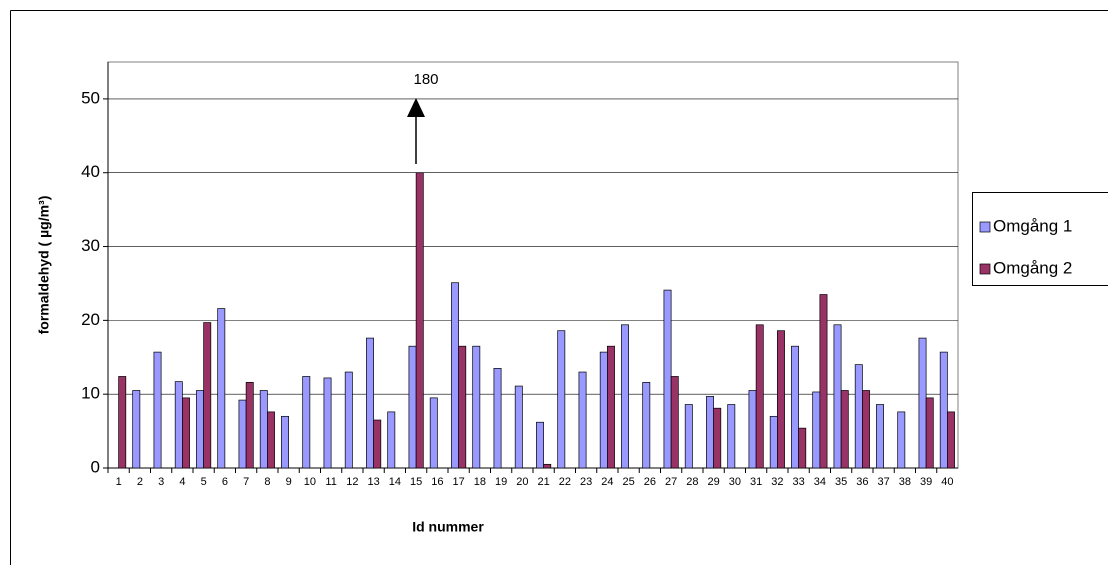  What do you see at coordinates (629, 482) in the screenshot?
I see `x-tick-label: 25` at bounding box center [629, 482].